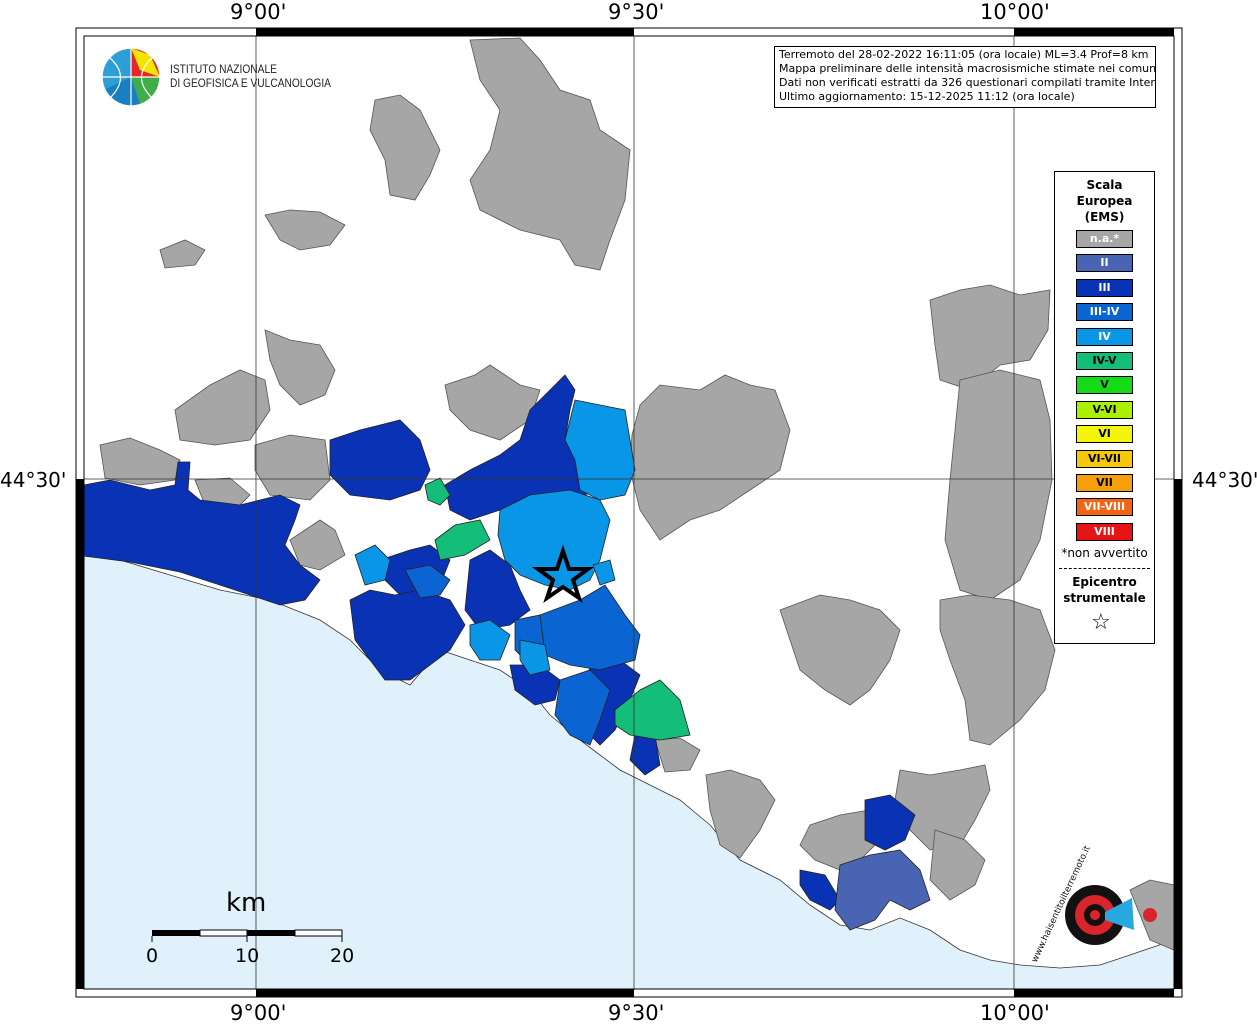 Image resolution: width=1257 pixels, height=1025 pixels. I want to click on legend-swatch-vii-viii: VII-VIII, so click(1104, 507).